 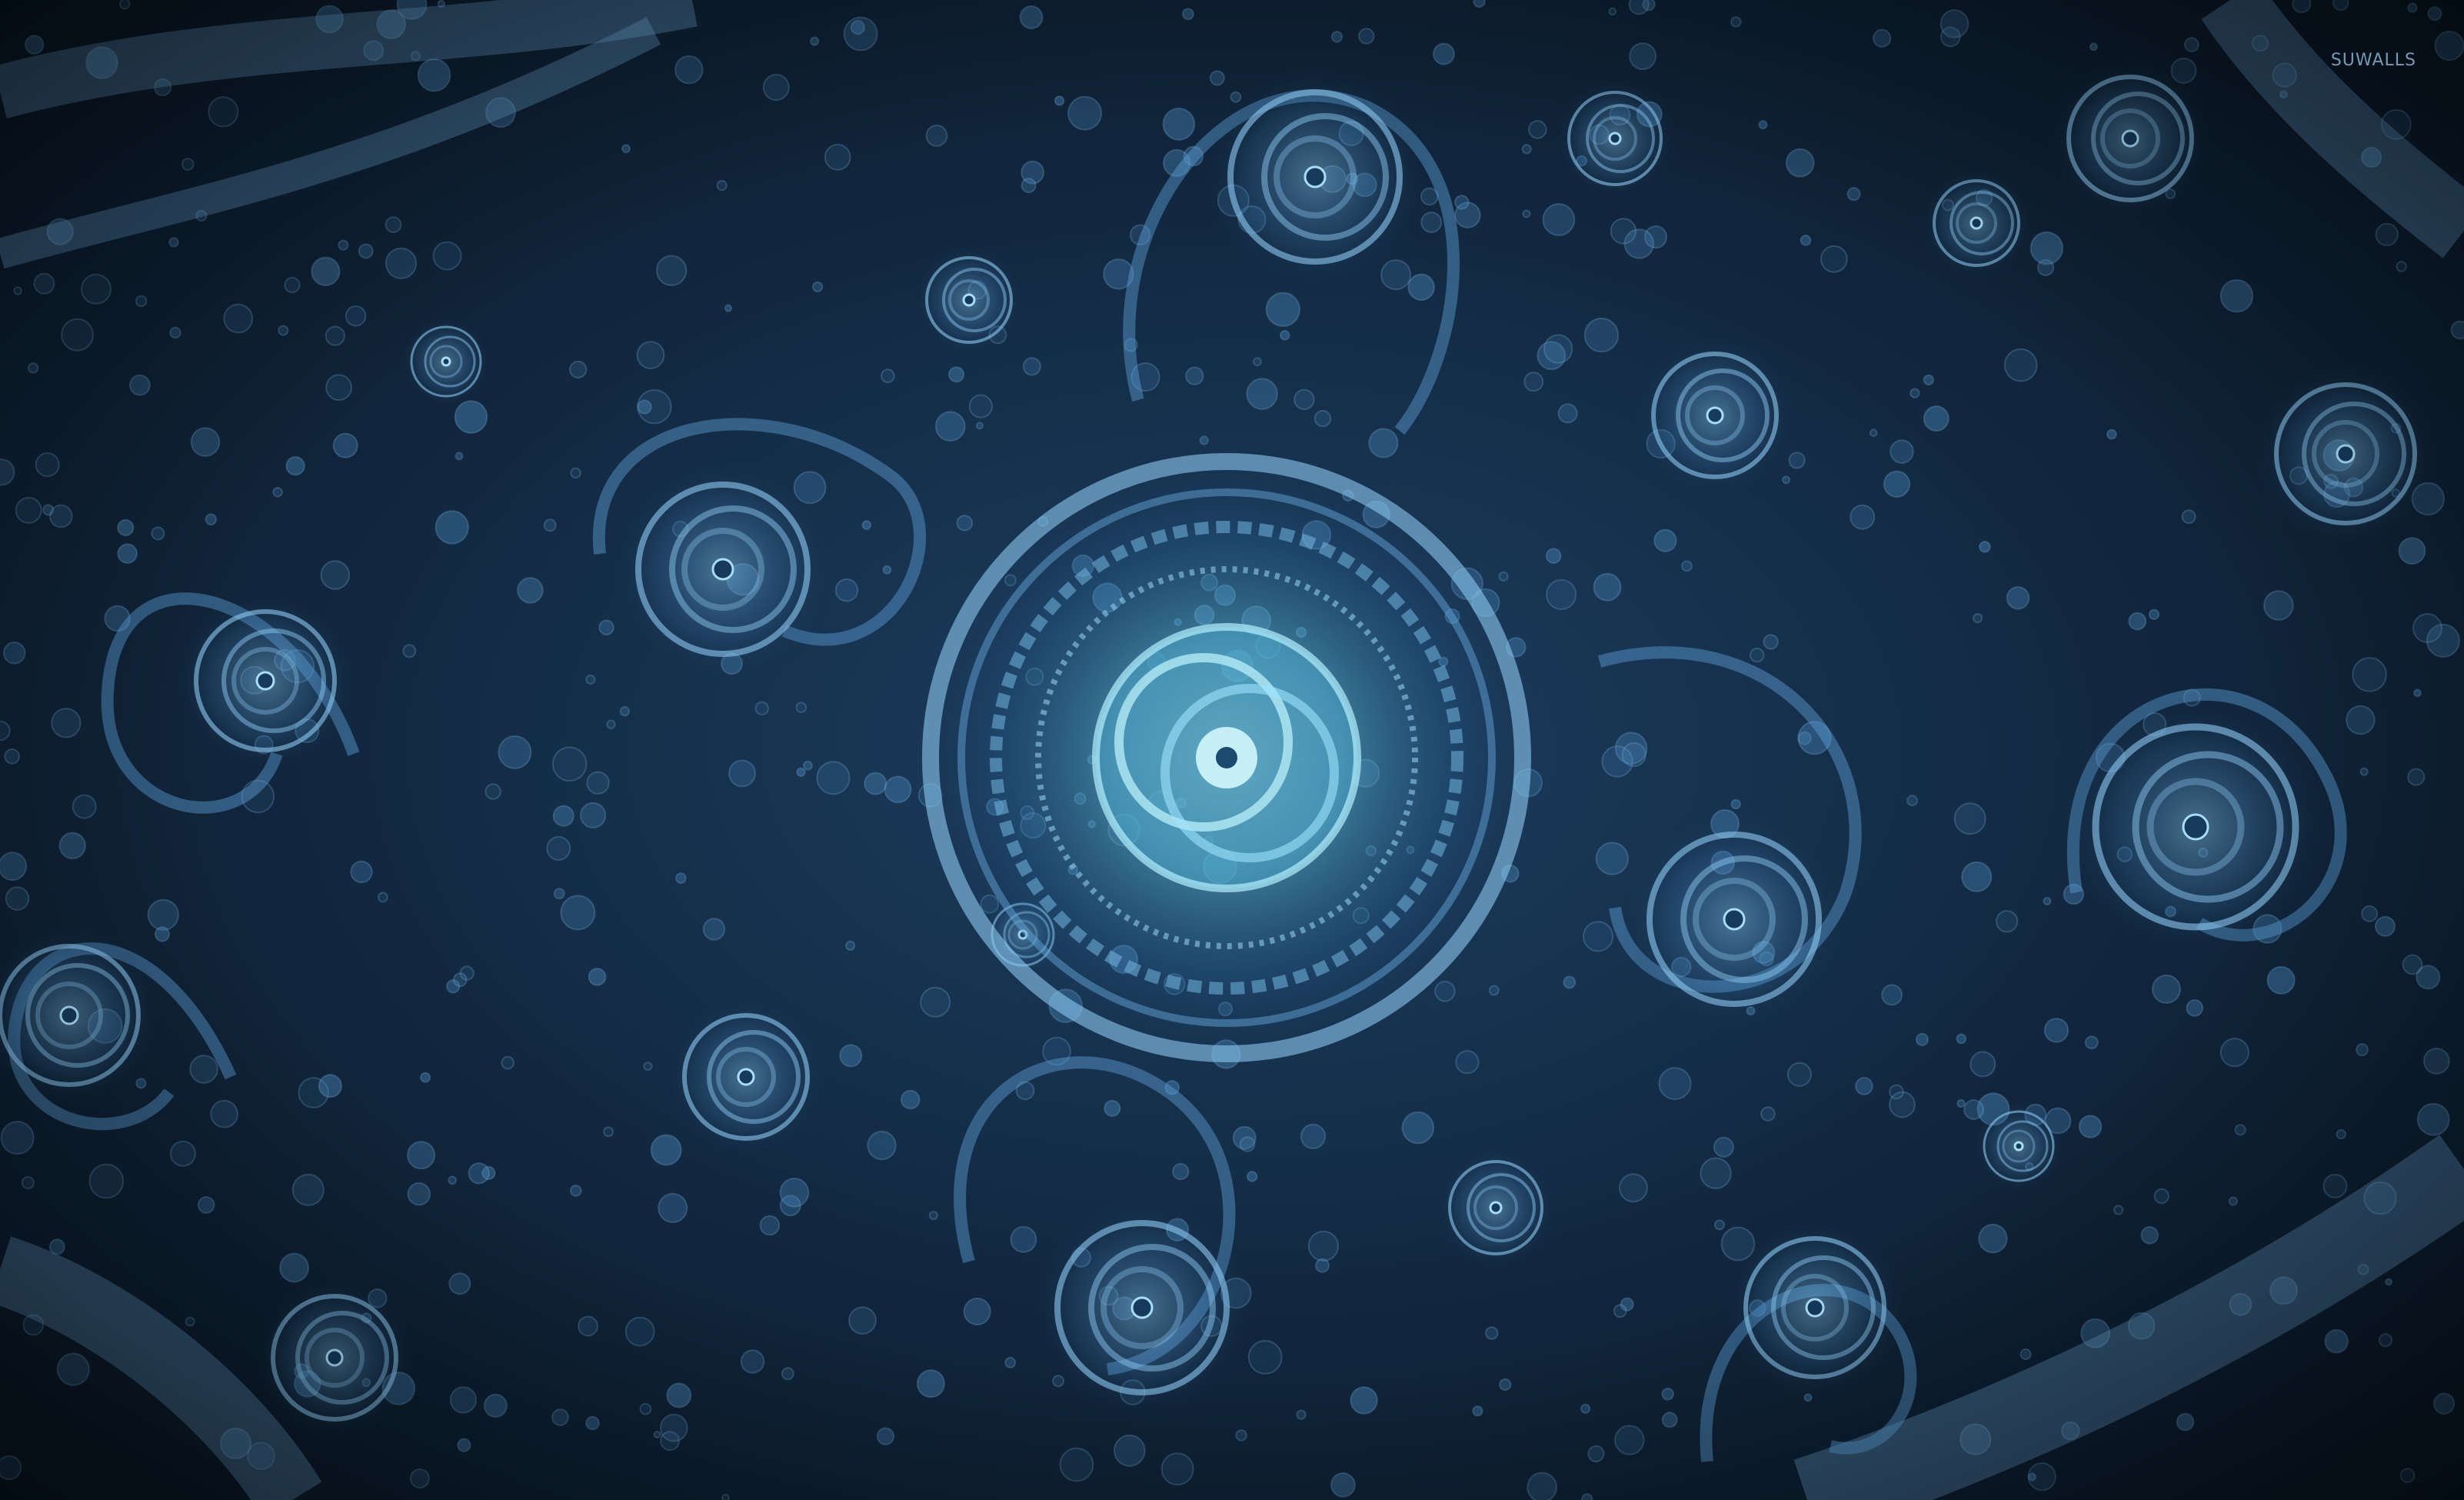 I want to click on watermark-text: SUWALLS, so click(x=2373, y=61).